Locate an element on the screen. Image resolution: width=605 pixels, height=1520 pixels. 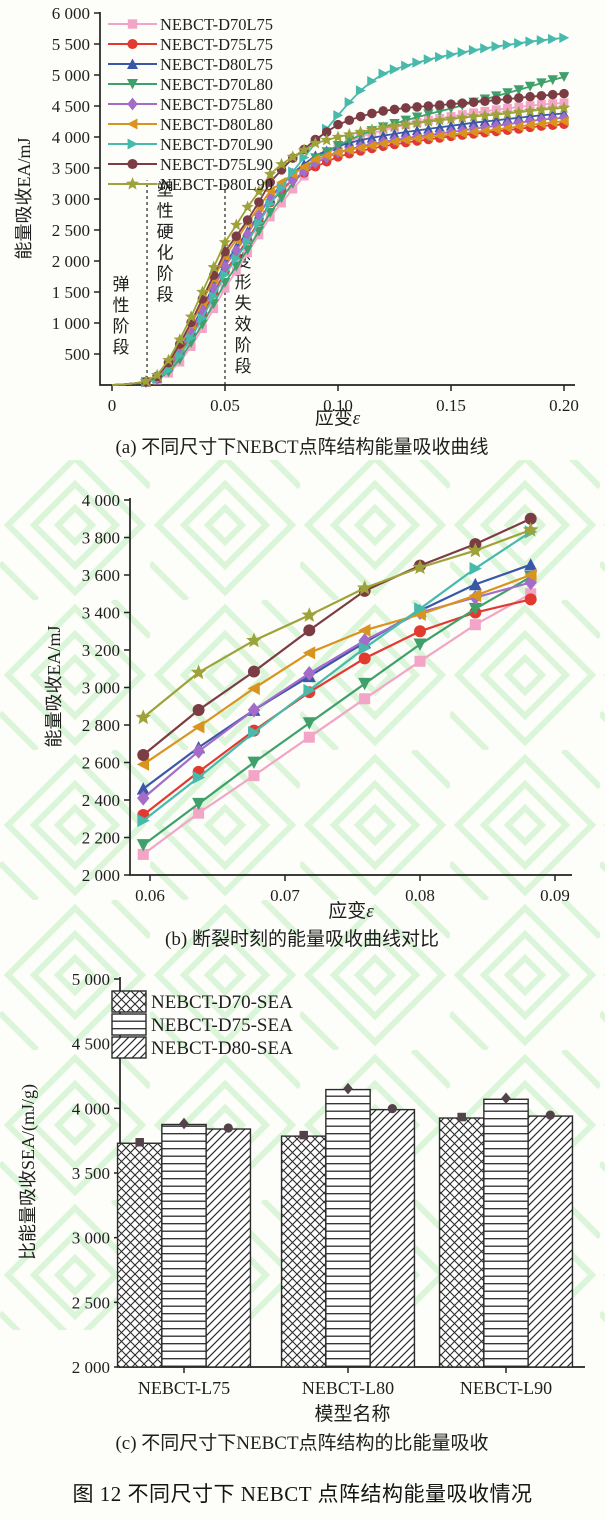
bar-NEBCT-D70-SEA-NEBCT-L75 is located at coordinates (139, 1255).